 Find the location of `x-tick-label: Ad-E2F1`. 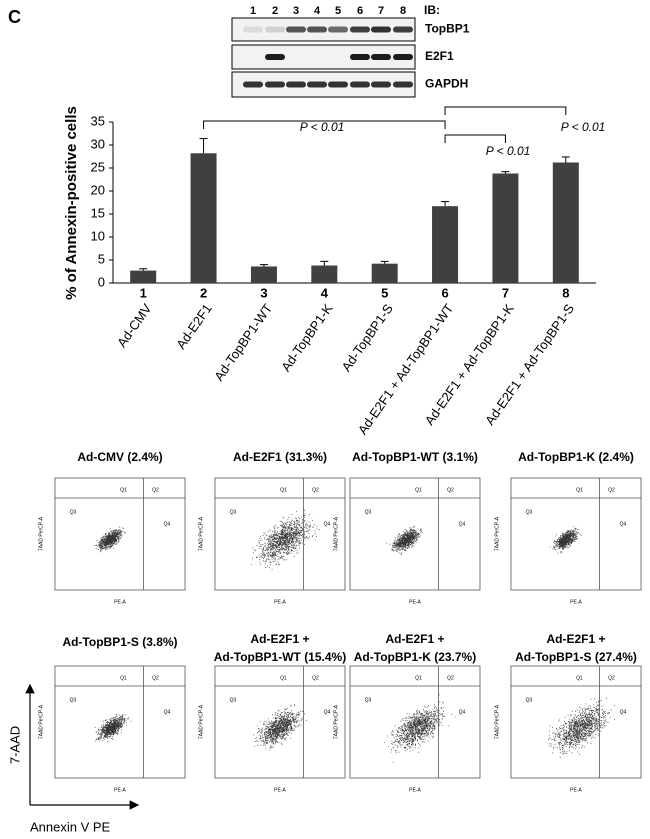

x-tick-label: Ad-E2F1 is located at coordinates (194, 326).